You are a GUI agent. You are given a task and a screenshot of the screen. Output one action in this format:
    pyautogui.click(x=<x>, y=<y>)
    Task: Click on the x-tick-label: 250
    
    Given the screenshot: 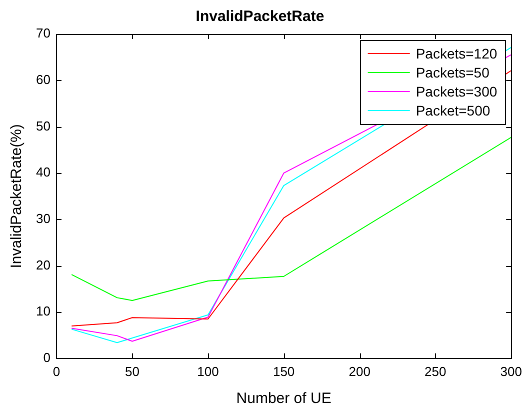 What is the action you would take?
    pyautogui.click(x=435, y=371)
    